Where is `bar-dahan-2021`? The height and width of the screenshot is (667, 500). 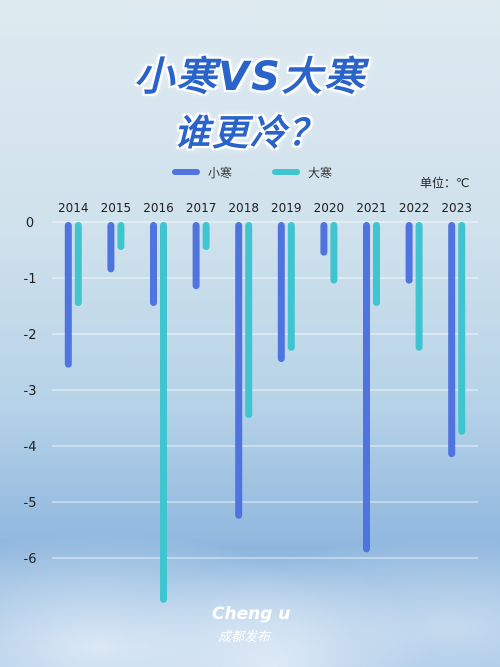 bar-dahan-2021 is located at coordinates (376, 264).